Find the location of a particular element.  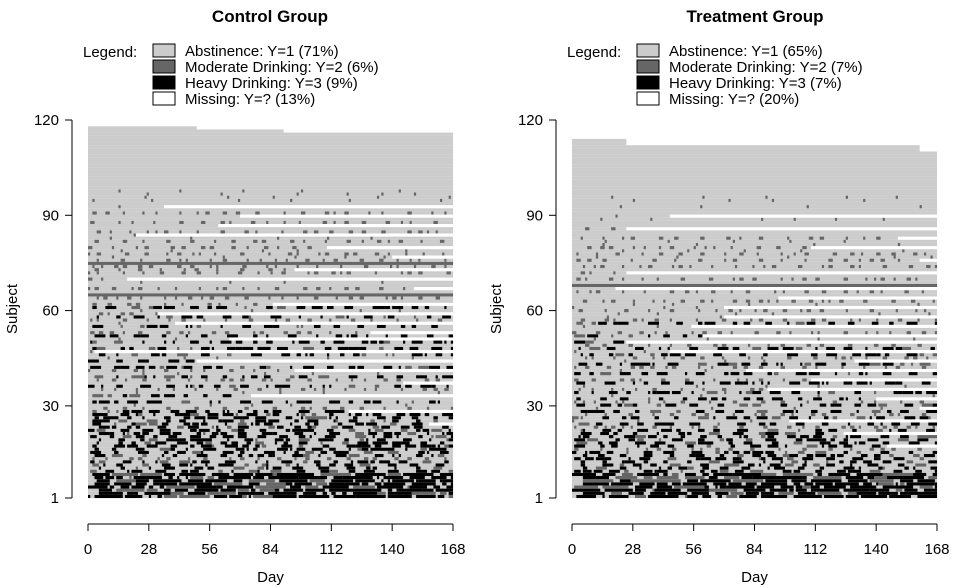

x-tick: 28 is located at coordinates (148, 541).